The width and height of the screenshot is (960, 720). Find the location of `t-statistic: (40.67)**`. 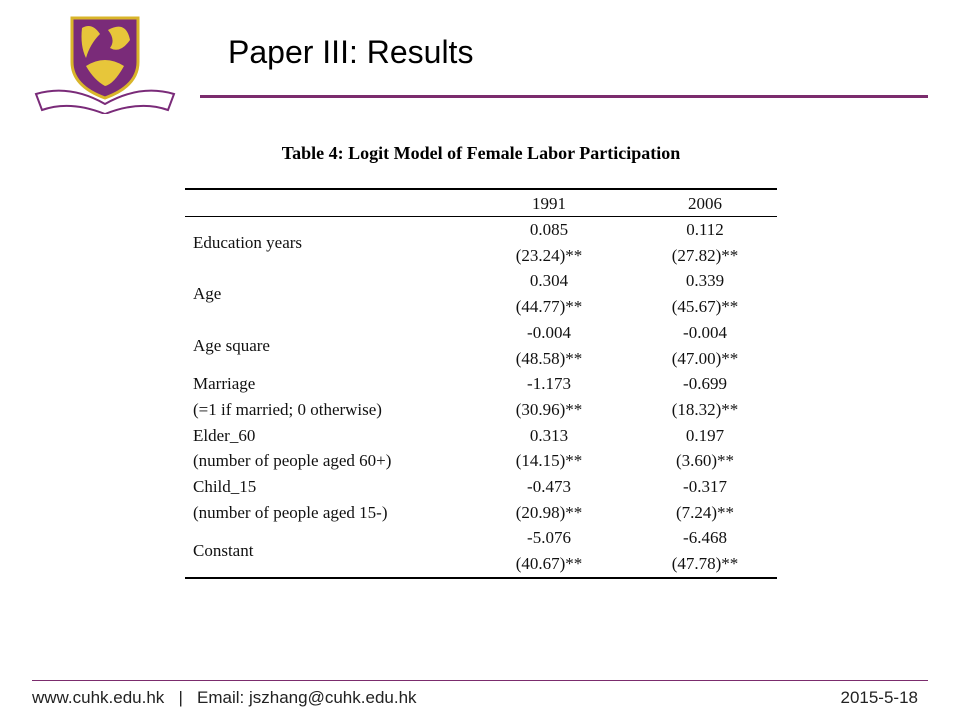

t-statistic: (40.67)** is located at coordinates (549, 564).